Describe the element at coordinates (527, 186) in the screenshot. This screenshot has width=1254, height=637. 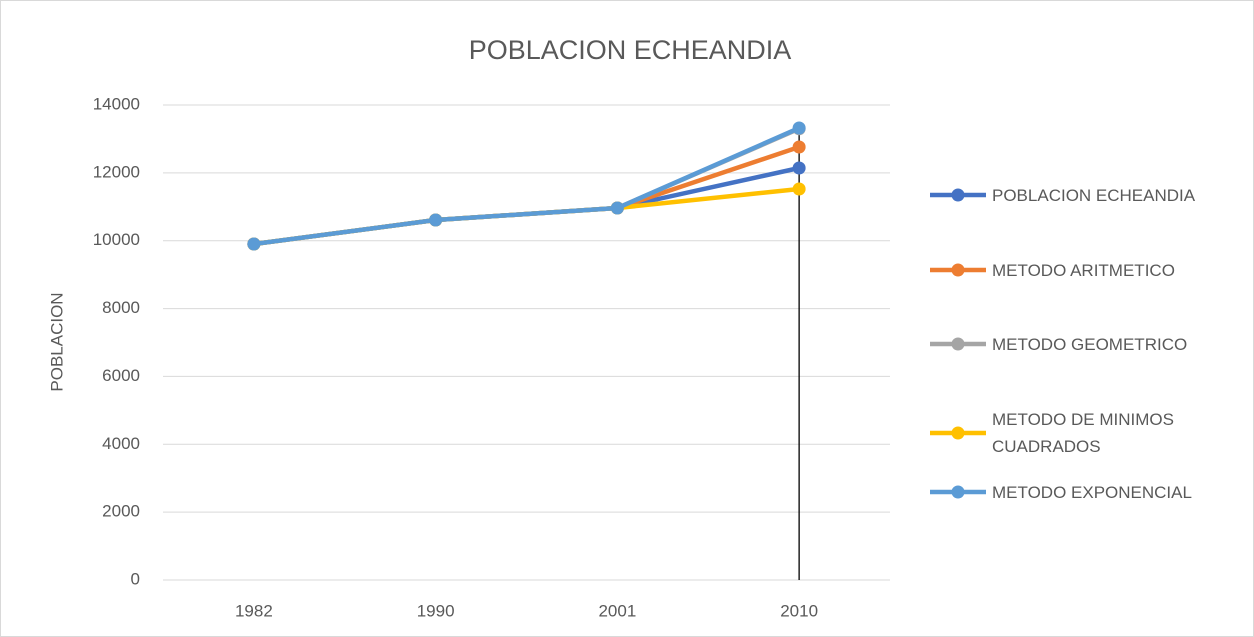
I see `series-line` at that location.